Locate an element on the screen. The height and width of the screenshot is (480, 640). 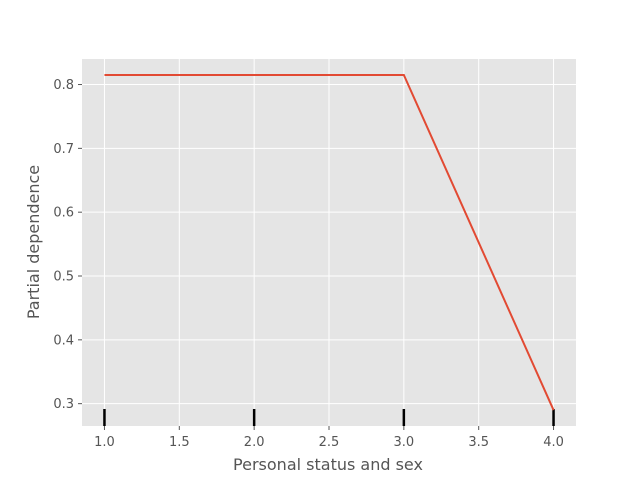
x-tick-label: 2.0 is located at coordinates (254, 442).